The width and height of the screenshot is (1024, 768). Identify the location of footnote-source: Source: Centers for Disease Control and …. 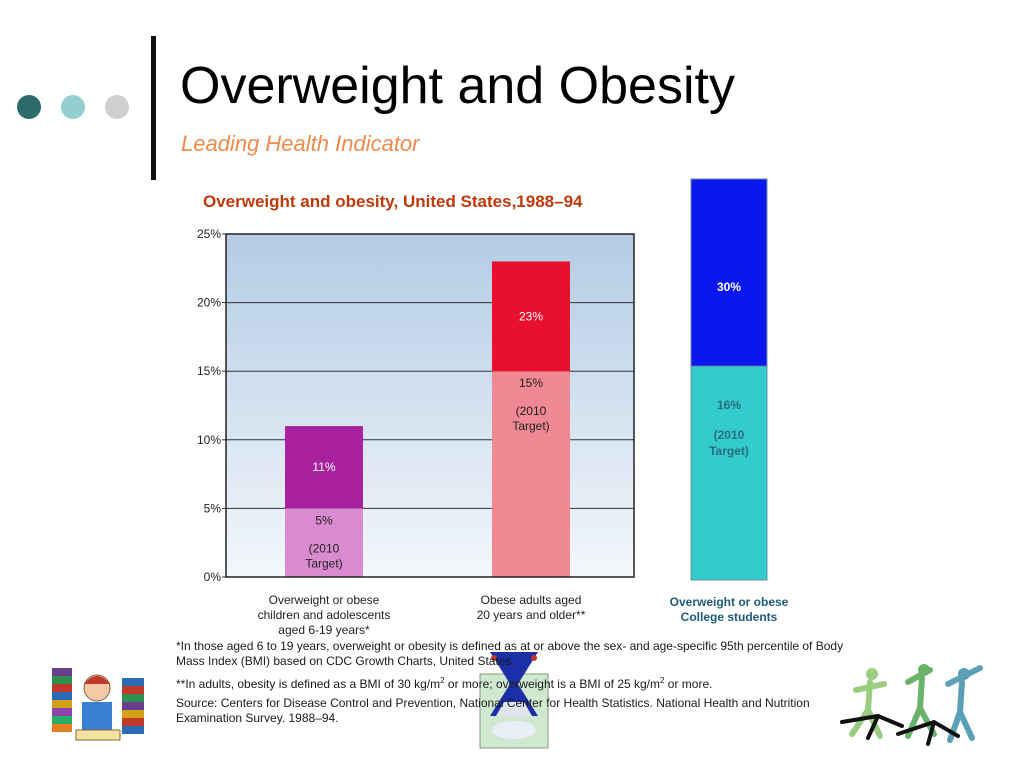
(493, 710).